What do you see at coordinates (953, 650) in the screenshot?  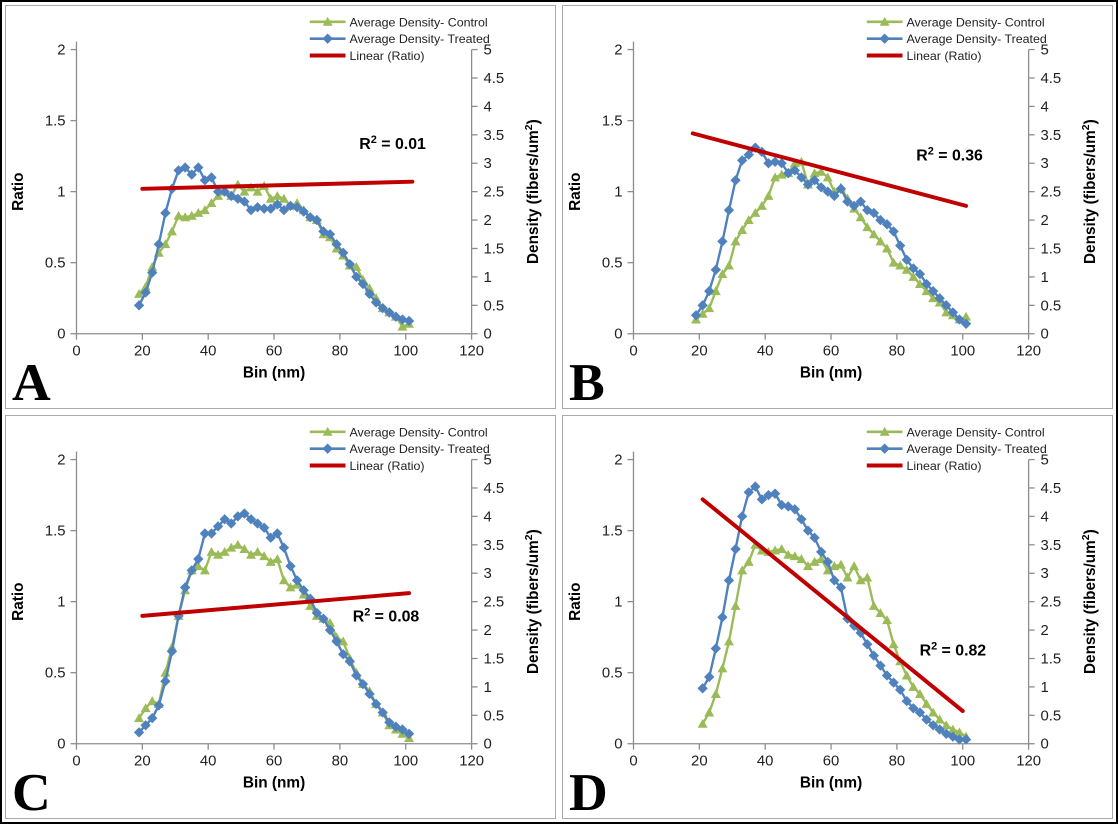 I see `r-squared-annotation: R2 = 0.82` at bounding box center [953, 650].